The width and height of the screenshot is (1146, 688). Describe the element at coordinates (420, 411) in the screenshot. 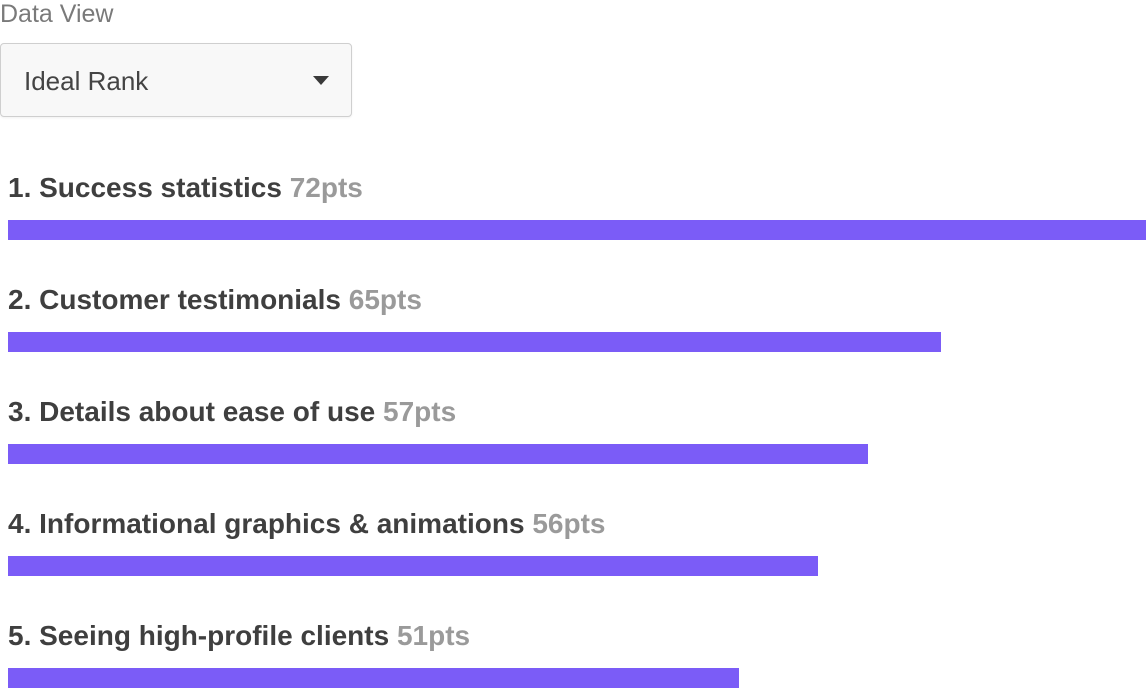

I see `rank-points-label: 57pts` at that location.